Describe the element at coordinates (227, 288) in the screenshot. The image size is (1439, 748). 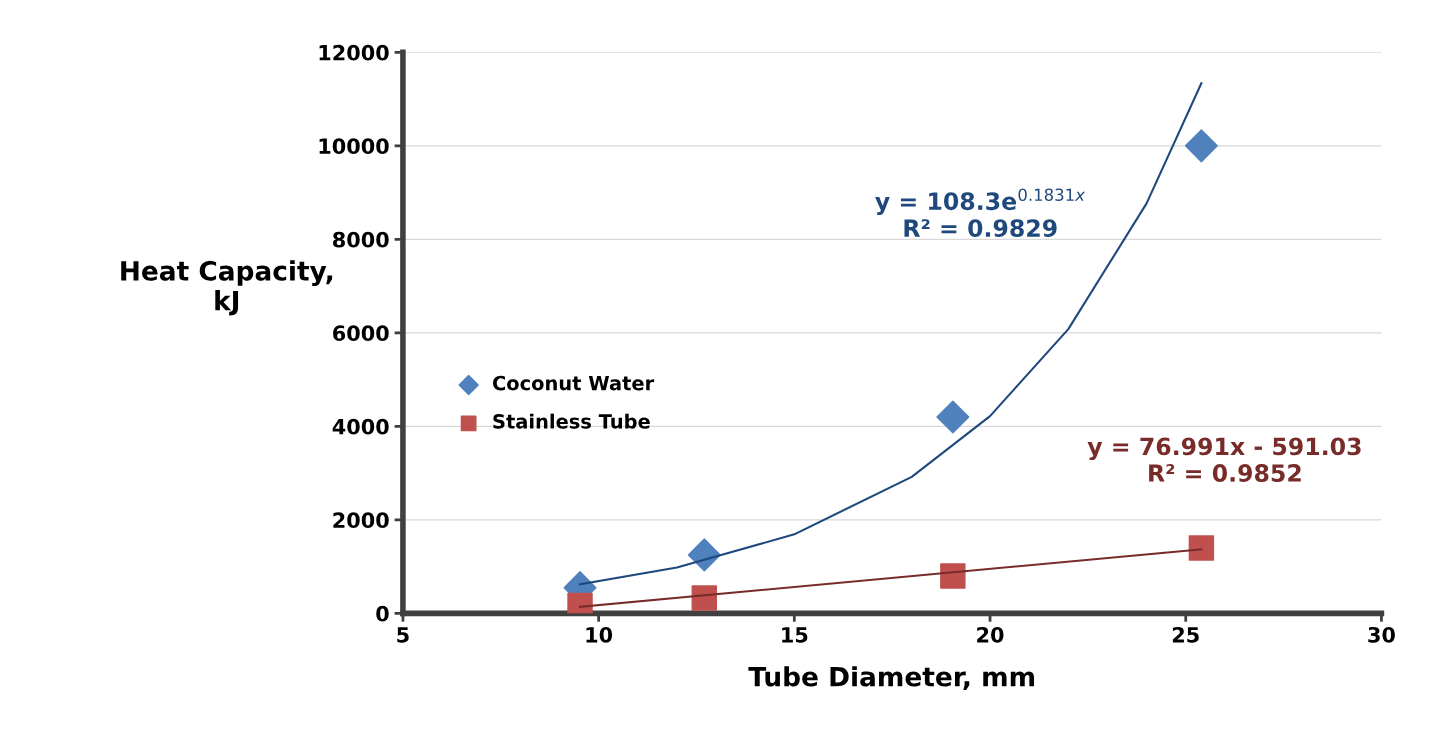
I see `y-axis-title: Heat Capacity, kJ` at that location.